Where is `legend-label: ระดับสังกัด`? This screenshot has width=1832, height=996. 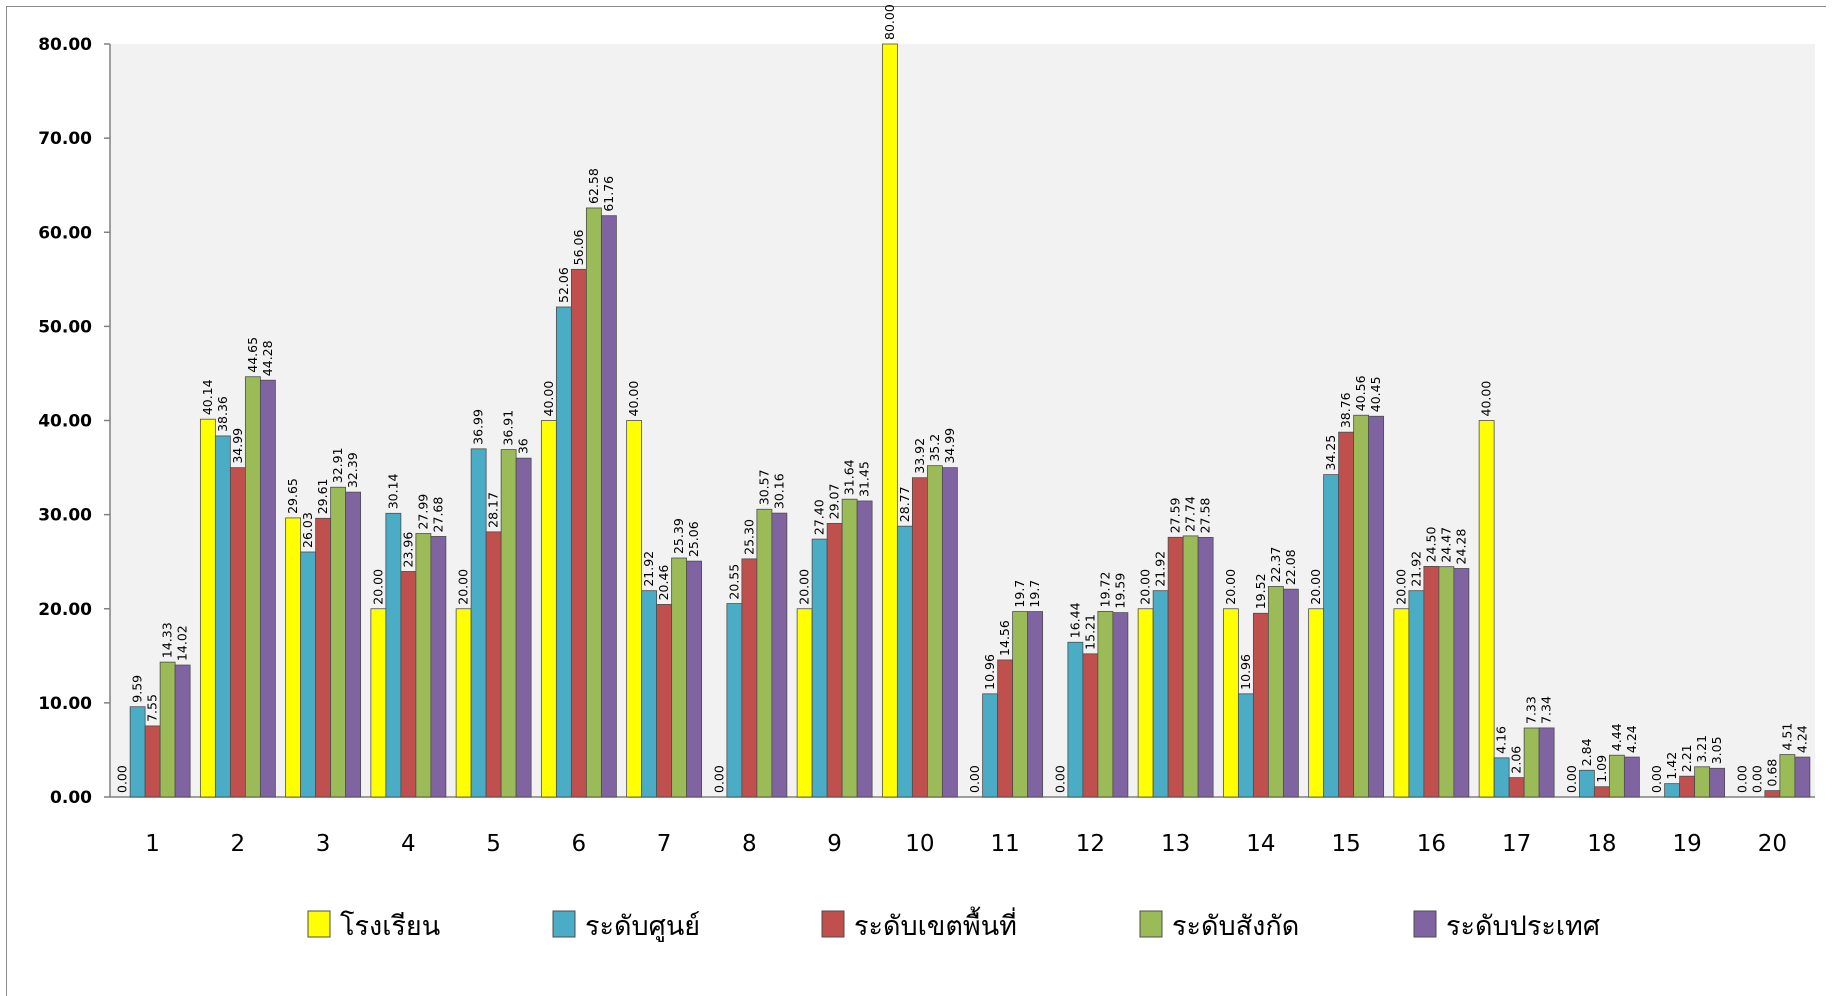
legend-label: ระดับสังกัด is located at coordinates (1235, 926).